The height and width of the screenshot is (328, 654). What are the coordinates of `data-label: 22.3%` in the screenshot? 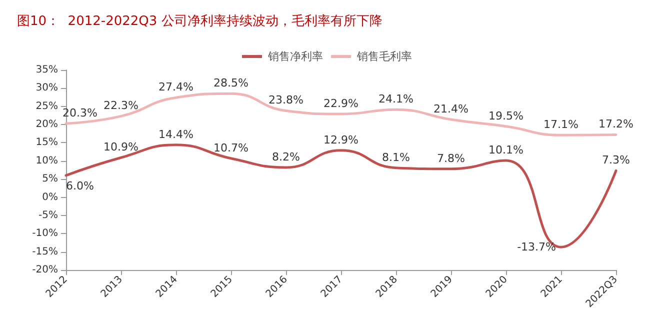 It's located at (121, 105).